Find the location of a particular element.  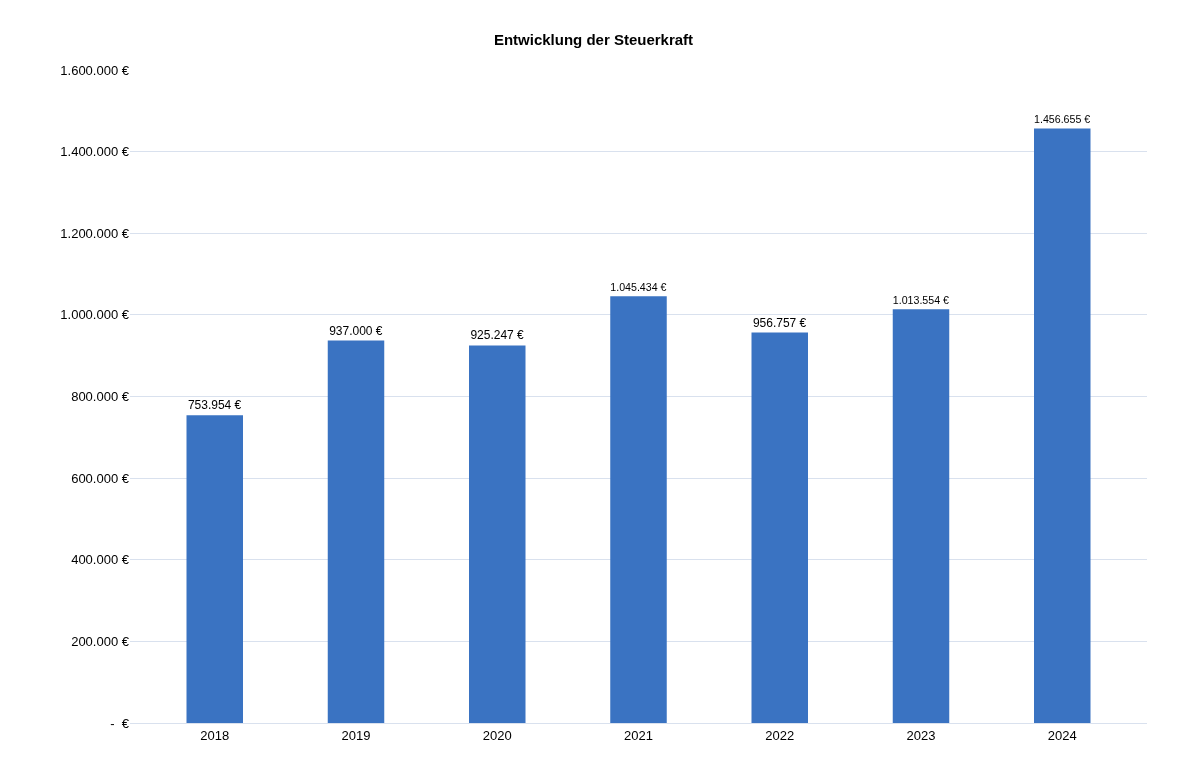

y-tick-label: 1.000.000 € is located at coordinates (95, 315).